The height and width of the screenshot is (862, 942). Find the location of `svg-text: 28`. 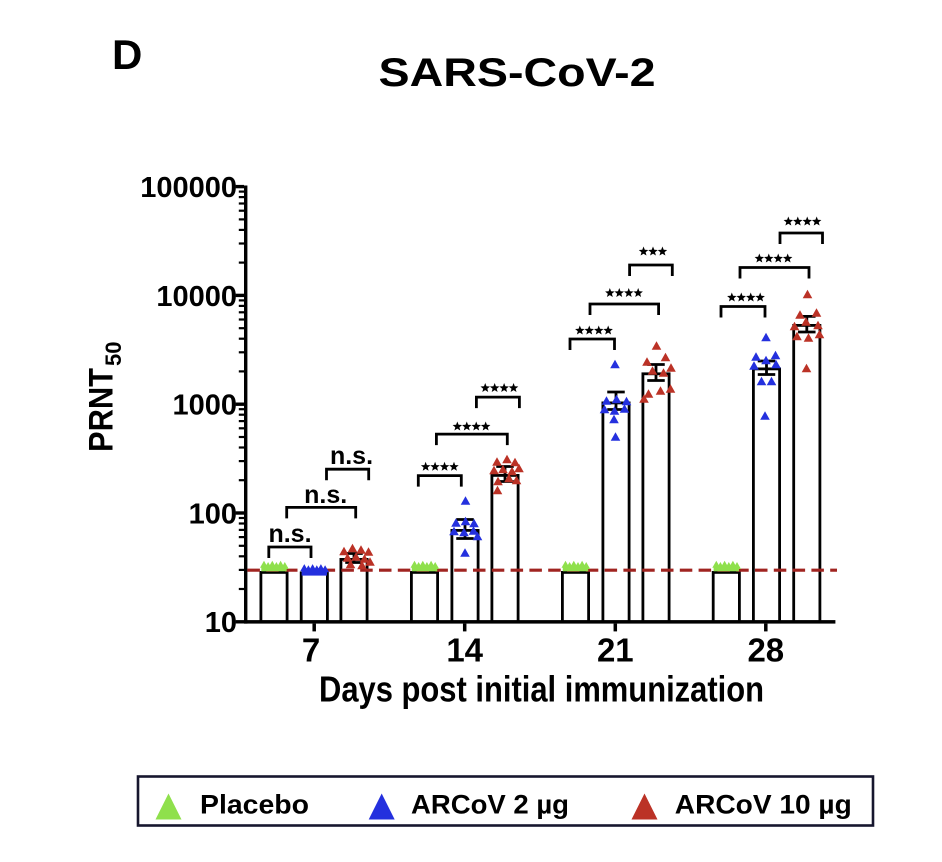

svg-text: 28 is located at coordinates (765, 650).